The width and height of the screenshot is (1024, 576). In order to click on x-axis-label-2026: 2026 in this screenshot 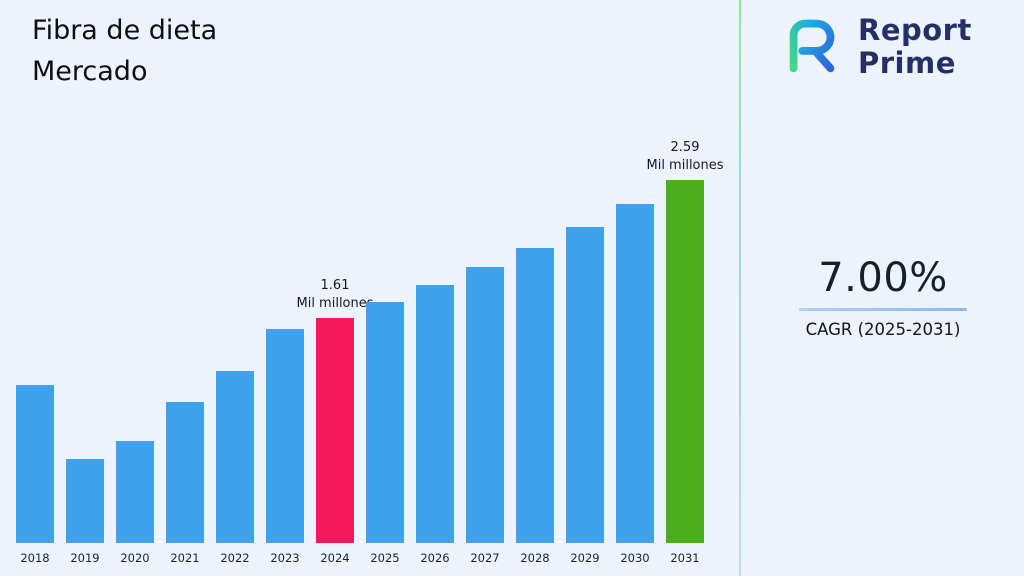, I will do `click(435, 558)`.